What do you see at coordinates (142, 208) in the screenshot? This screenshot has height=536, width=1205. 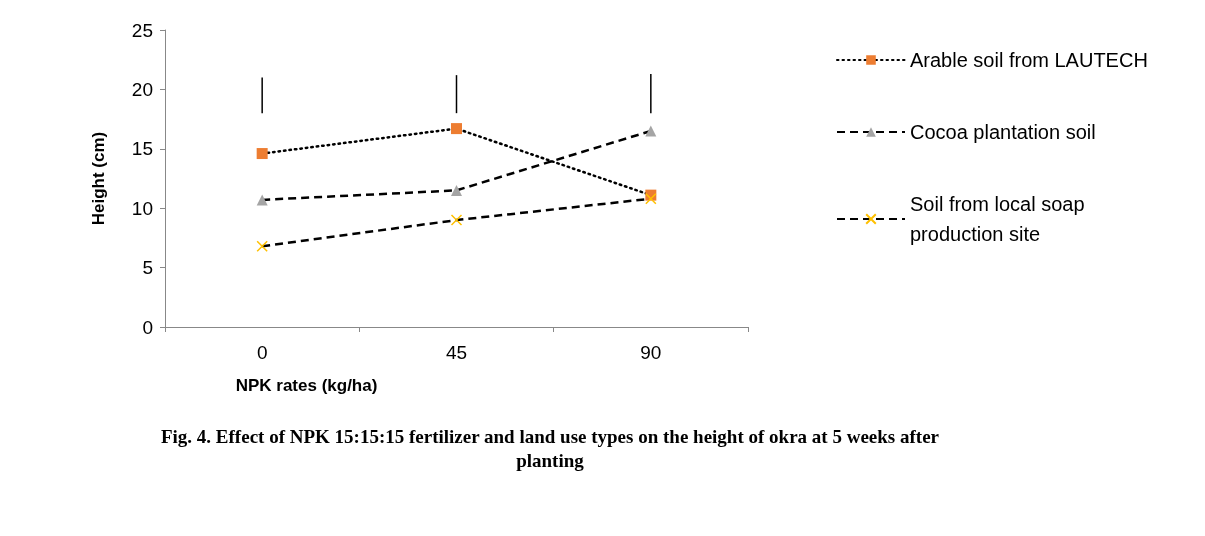 I see `y-tick-label: 10` at bounding box center [142, 208].